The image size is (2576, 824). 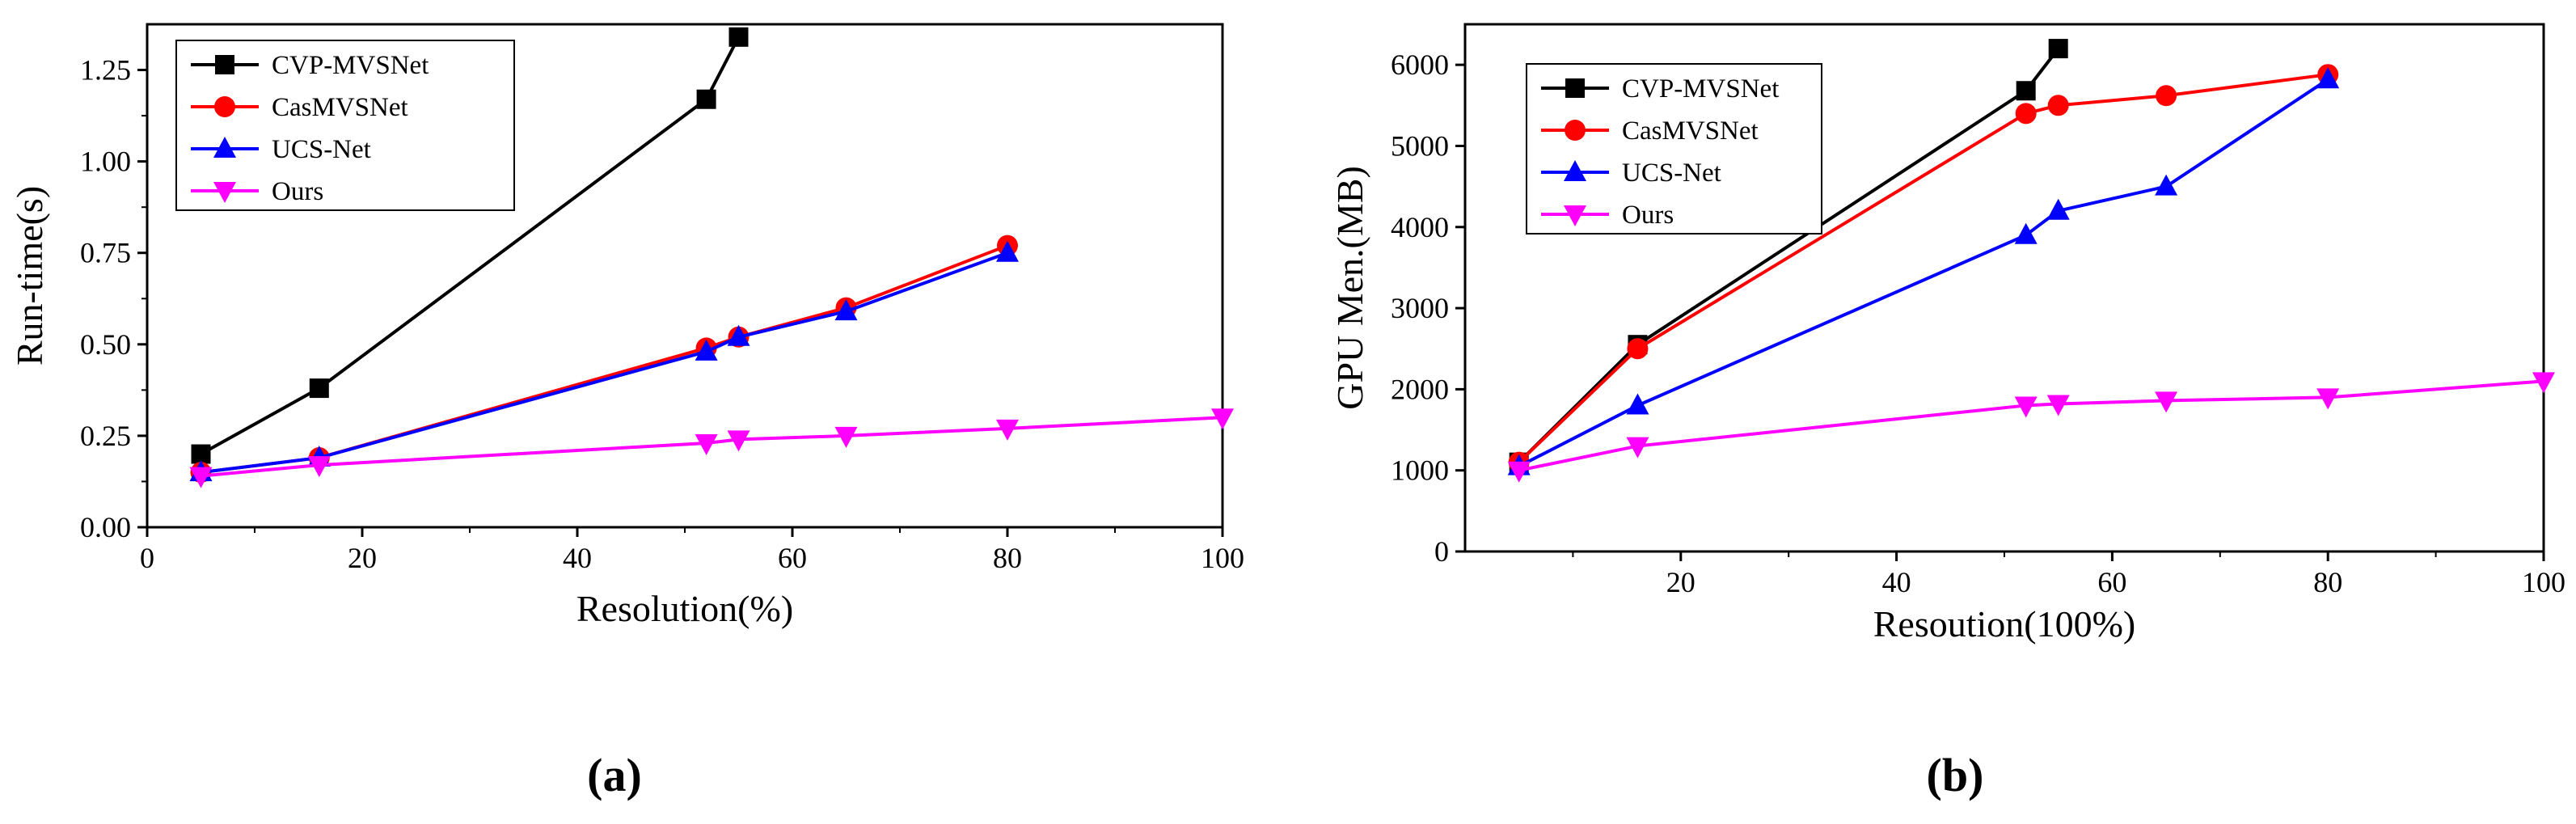 What do you see at coordinates (1420, 308) in the screenshot?
I see `y-tick-label: 3000` at bounding box center [1420, 308].